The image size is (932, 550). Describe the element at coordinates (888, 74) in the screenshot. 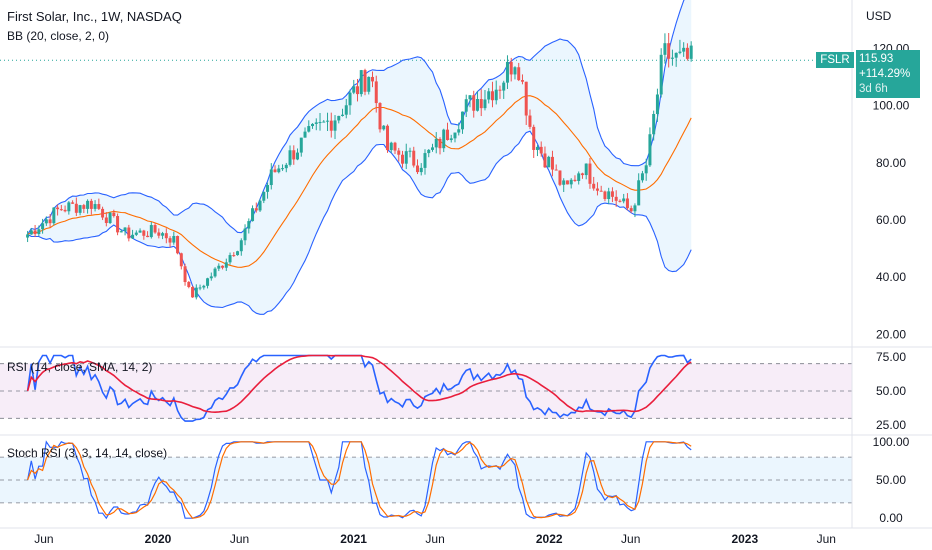

I see `price-badge: 115.93 +114.29% 3d 6h` at that location.